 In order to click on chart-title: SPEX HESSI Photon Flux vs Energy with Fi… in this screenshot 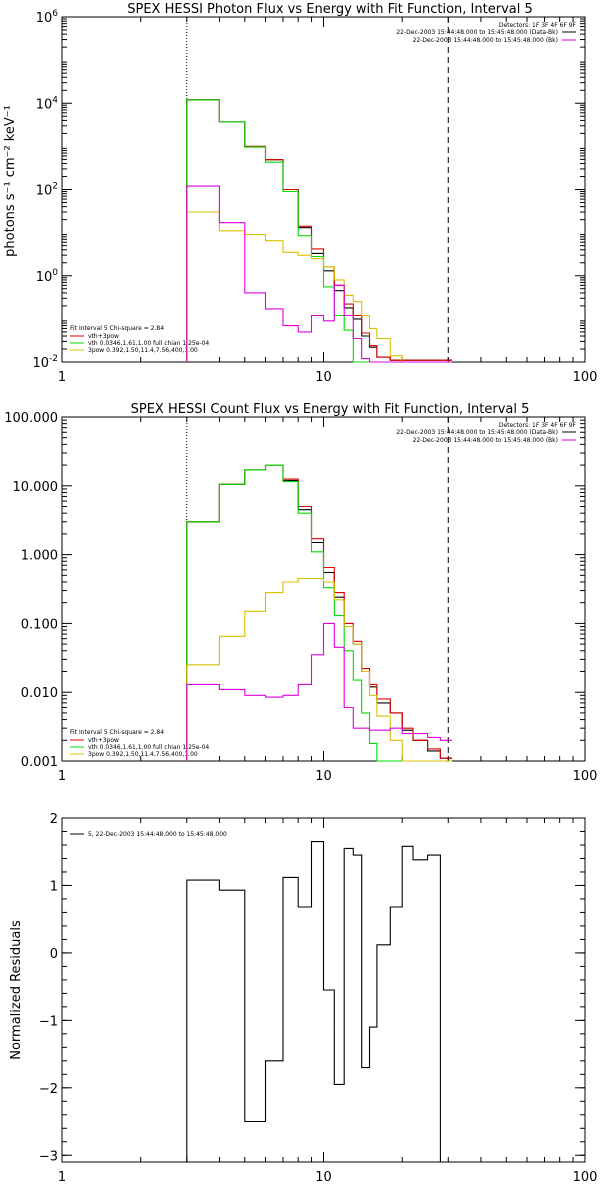, I will do `click(330, 9)`.